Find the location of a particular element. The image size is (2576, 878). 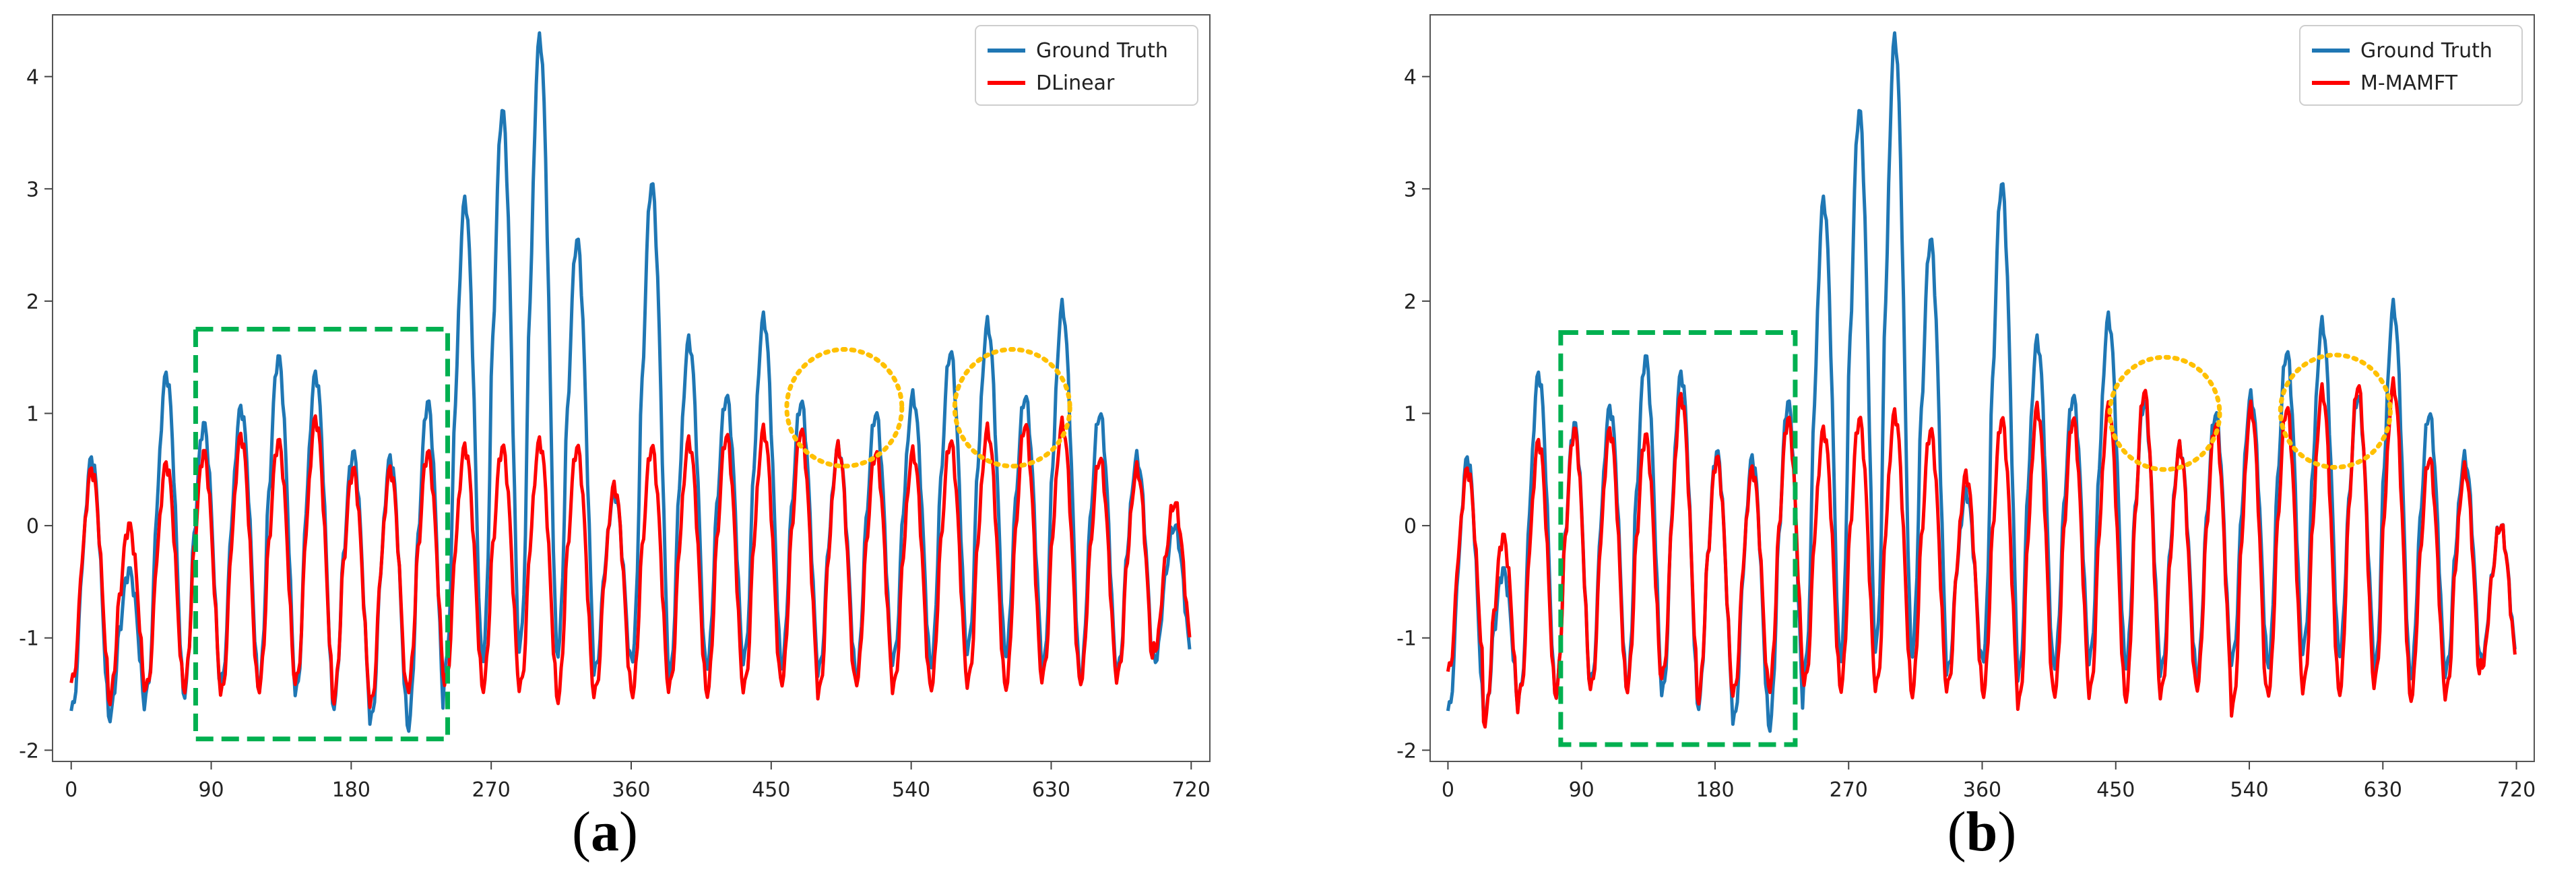

legend-prediction-label: DLinear is located at coordinates (1076, 83).